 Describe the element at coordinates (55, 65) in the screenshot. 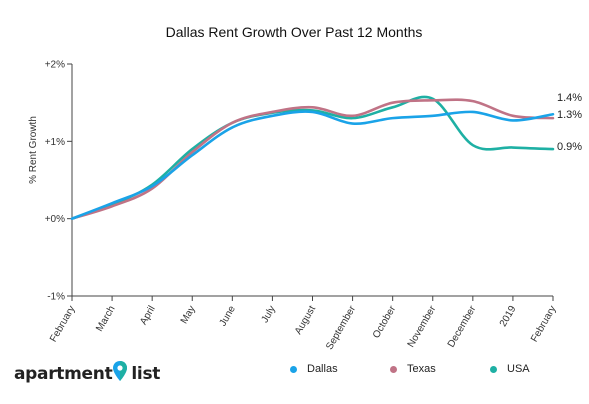

I see `y-tick-label: +2%` at that location.